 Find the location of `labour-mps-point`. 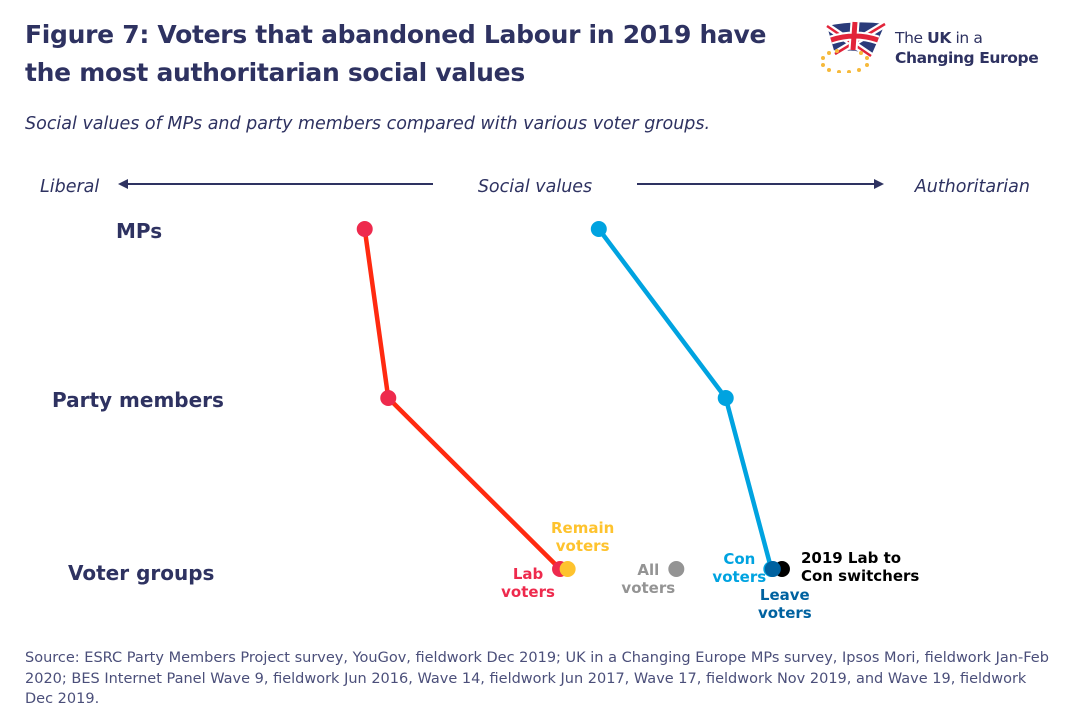

labour-mps-point is located at coordinates (364, 229).